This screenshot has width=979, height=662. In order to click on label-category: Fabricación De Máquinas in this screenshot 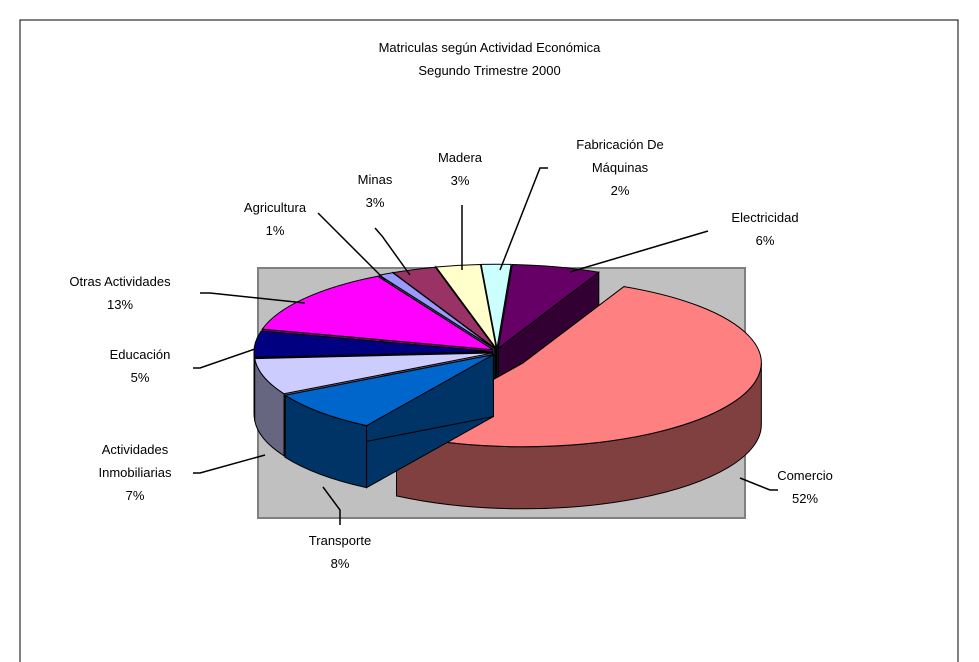, I will do `click(620, 156)`.